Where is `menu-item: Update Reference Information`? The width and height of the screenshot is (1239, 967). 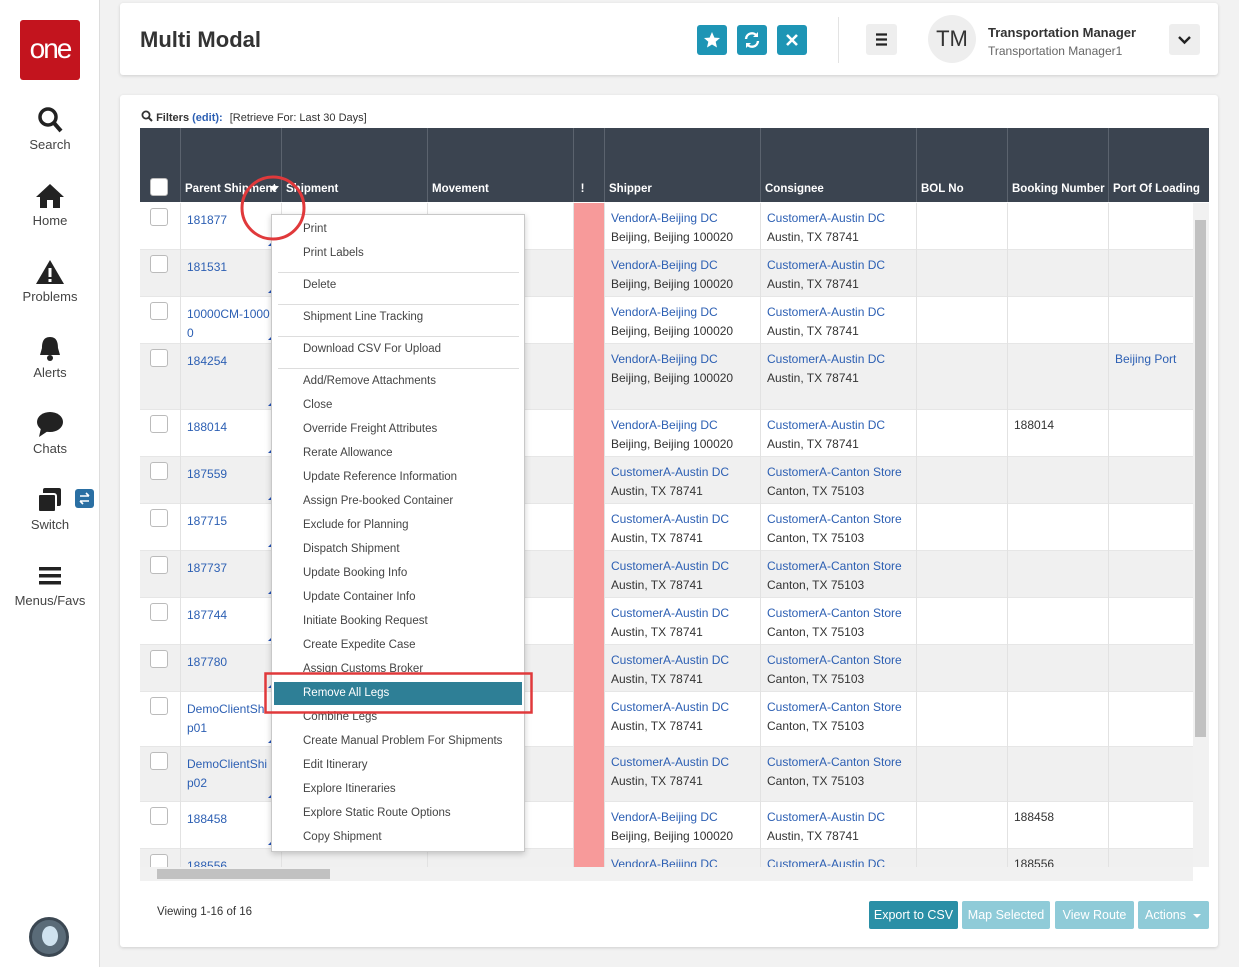 menu-item: Update Reference Information is located at coordinates (380, 477).